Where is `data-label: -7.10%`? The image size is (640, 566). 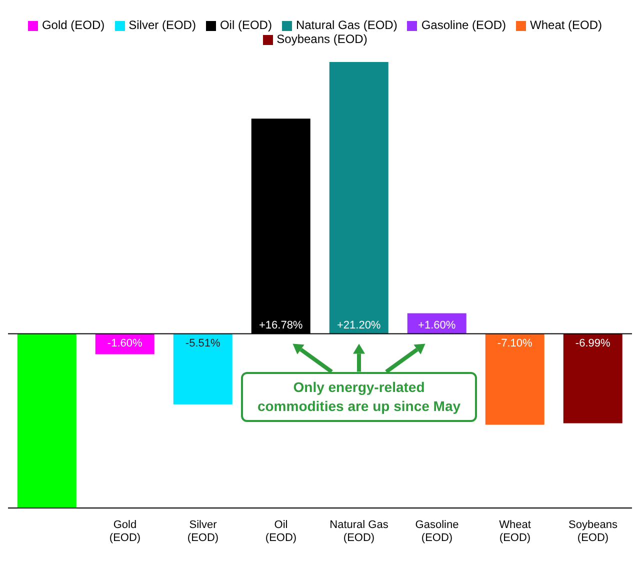 data-label: -7.10% is located at coordinates (515, 344).